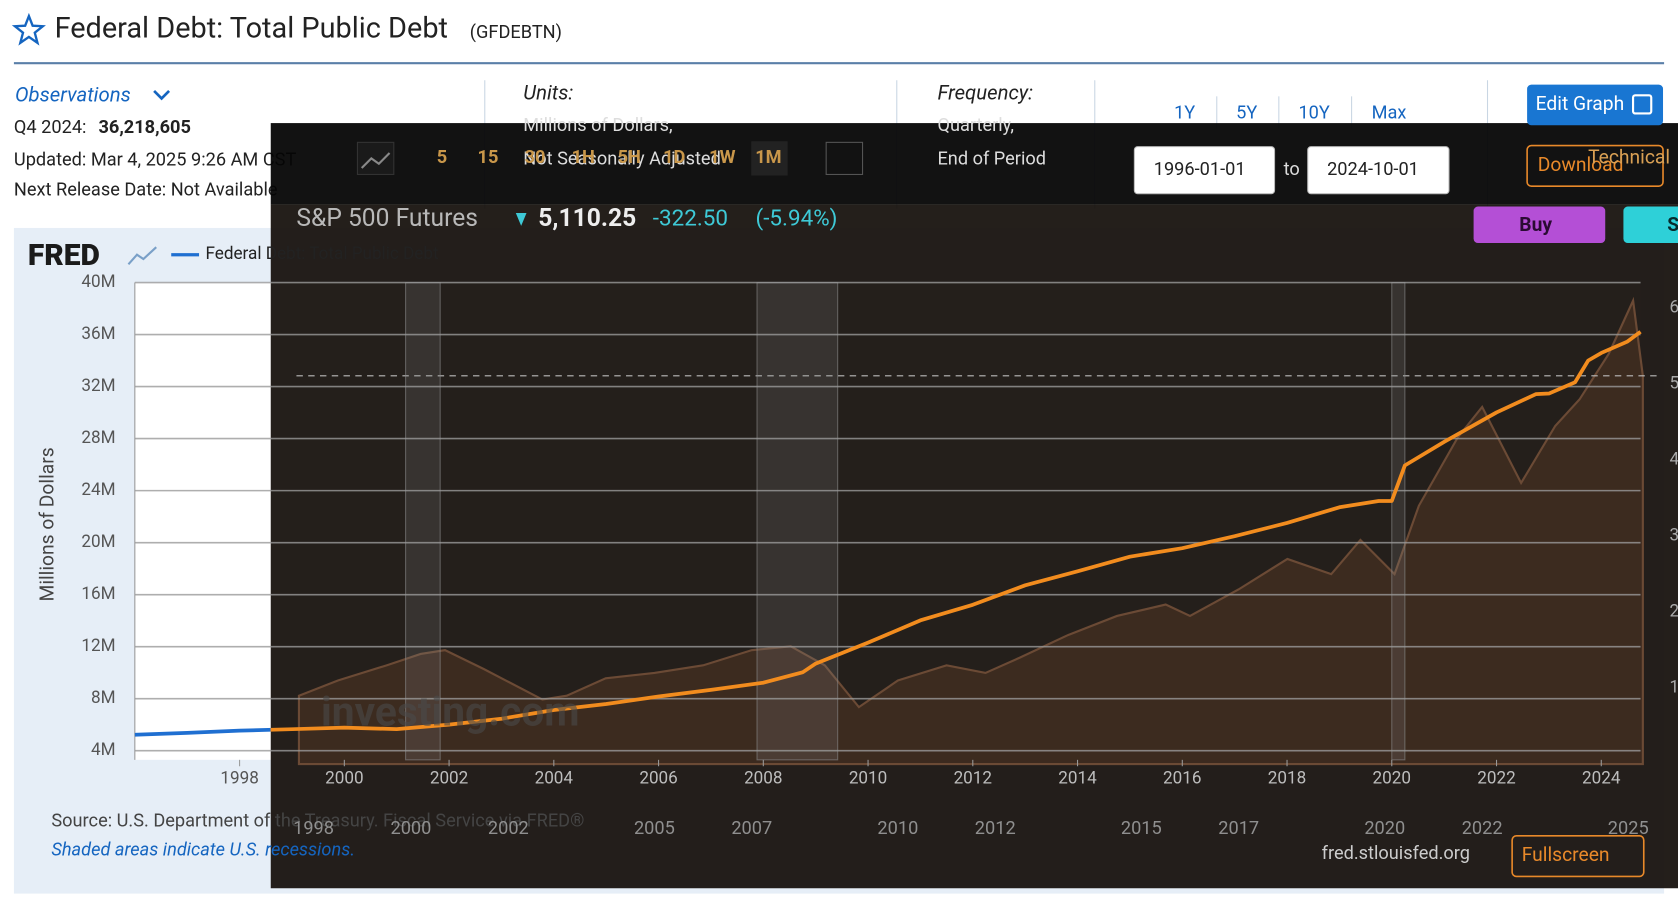 The height and width of the screenshot is (904, 1678). What do you see at coordinates (98, 438) in the screenshot?
I see `y-tick-label: 28M` at bounding box center [98, 438].